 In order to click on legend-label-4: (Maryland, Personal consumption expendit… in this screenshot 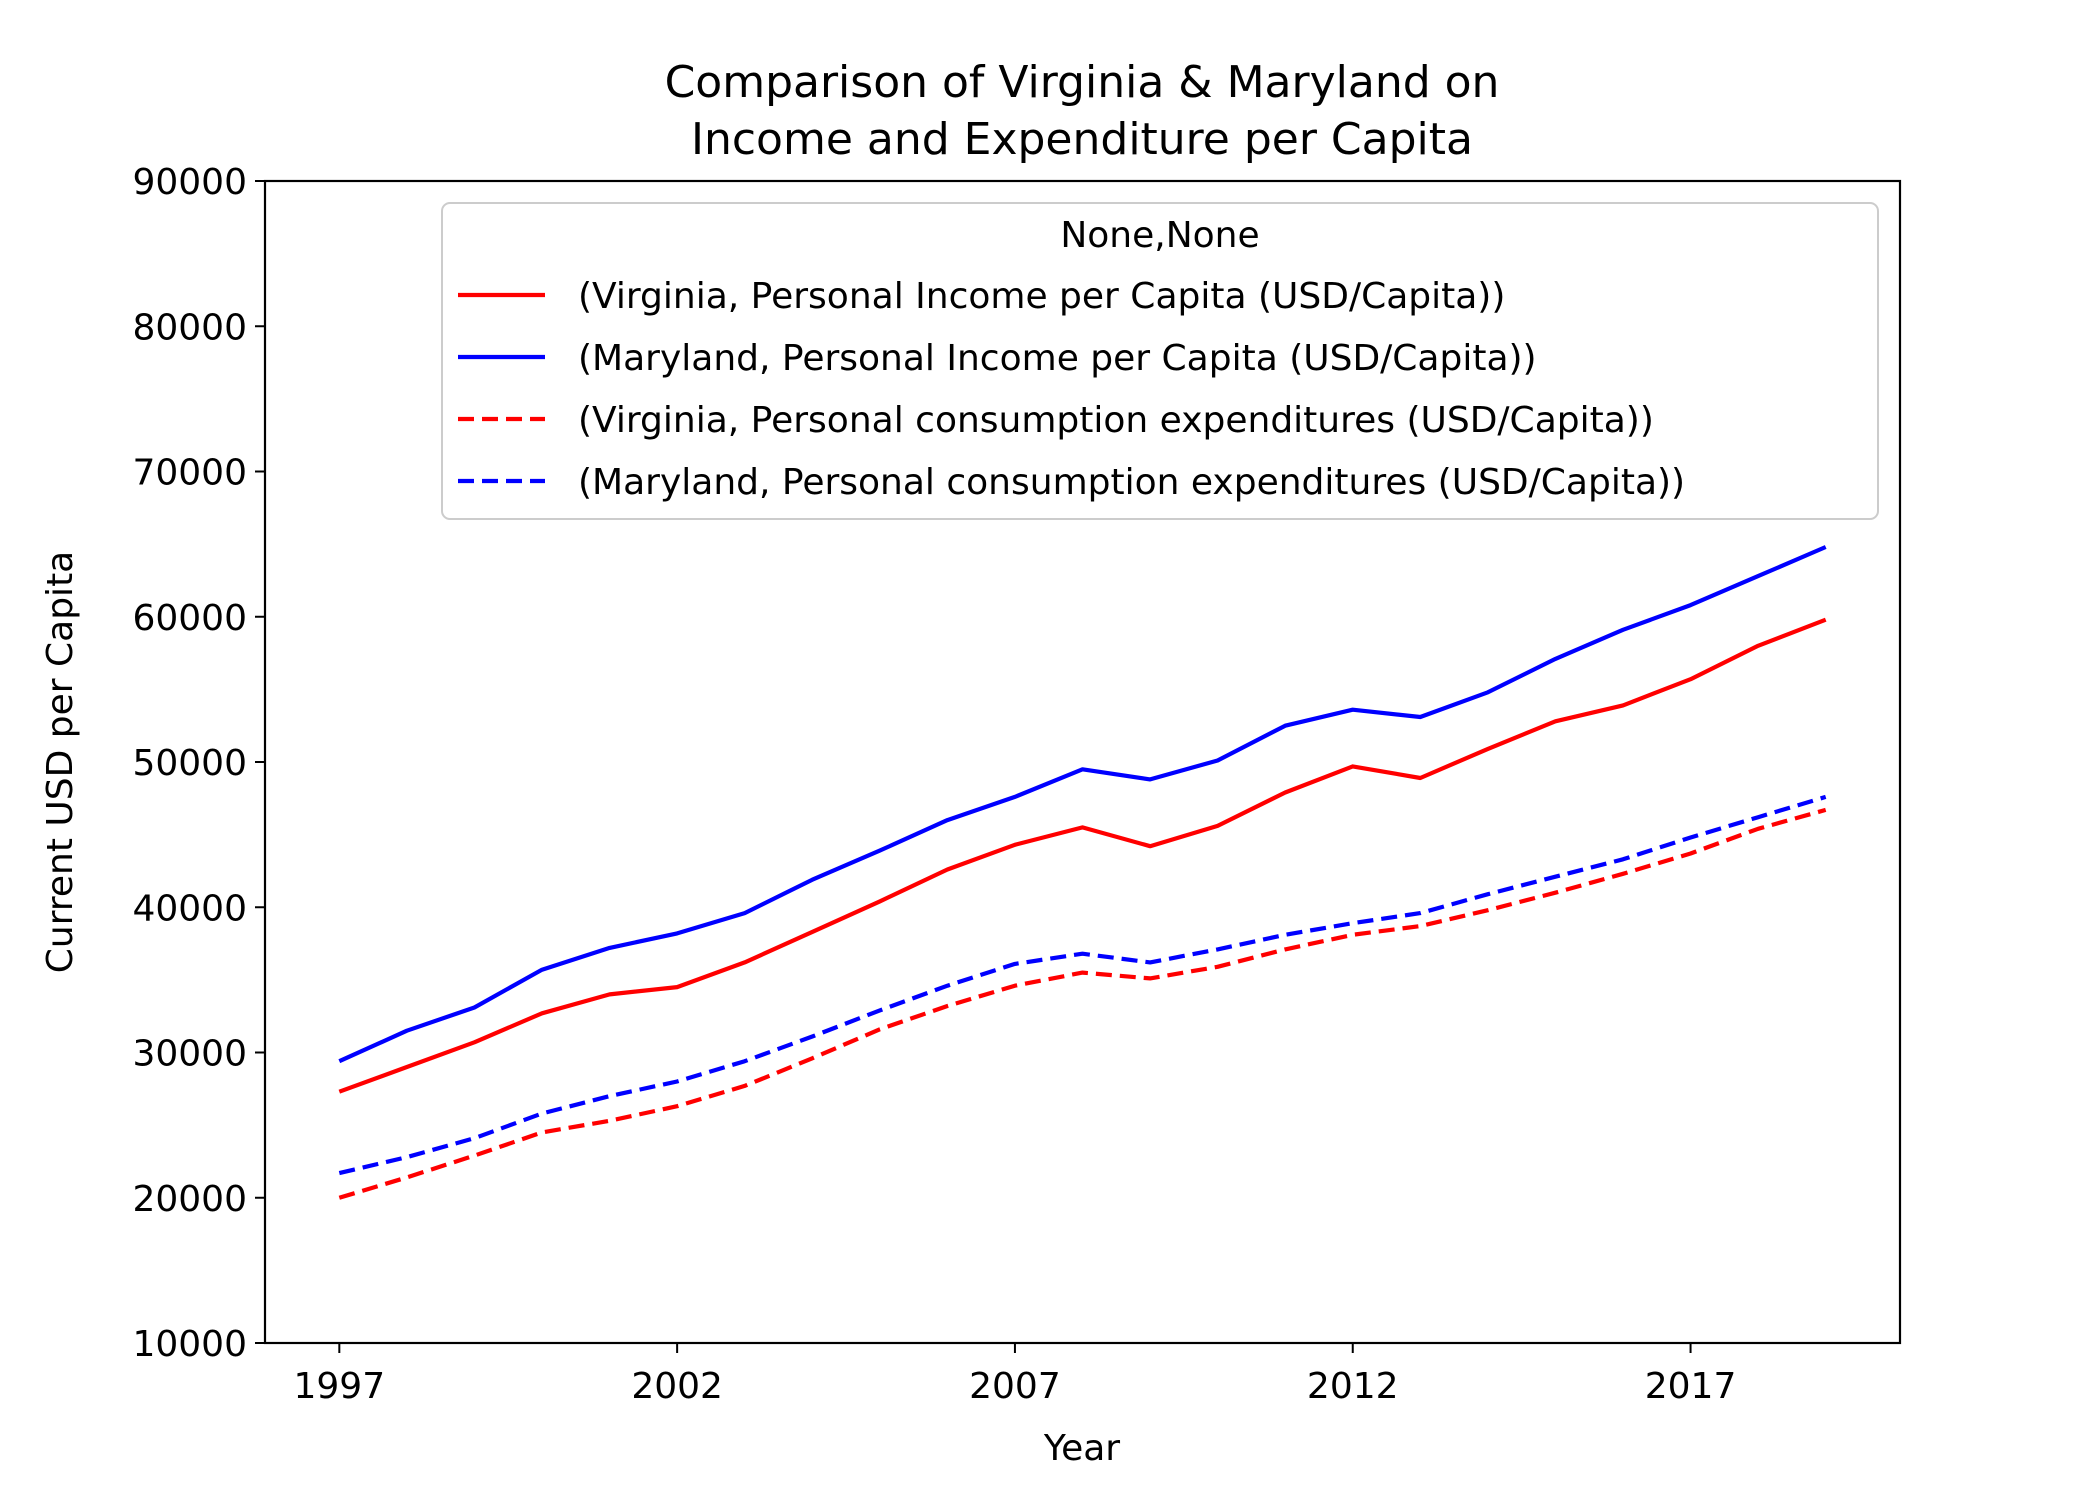, I will do `click(1131, 482)`.